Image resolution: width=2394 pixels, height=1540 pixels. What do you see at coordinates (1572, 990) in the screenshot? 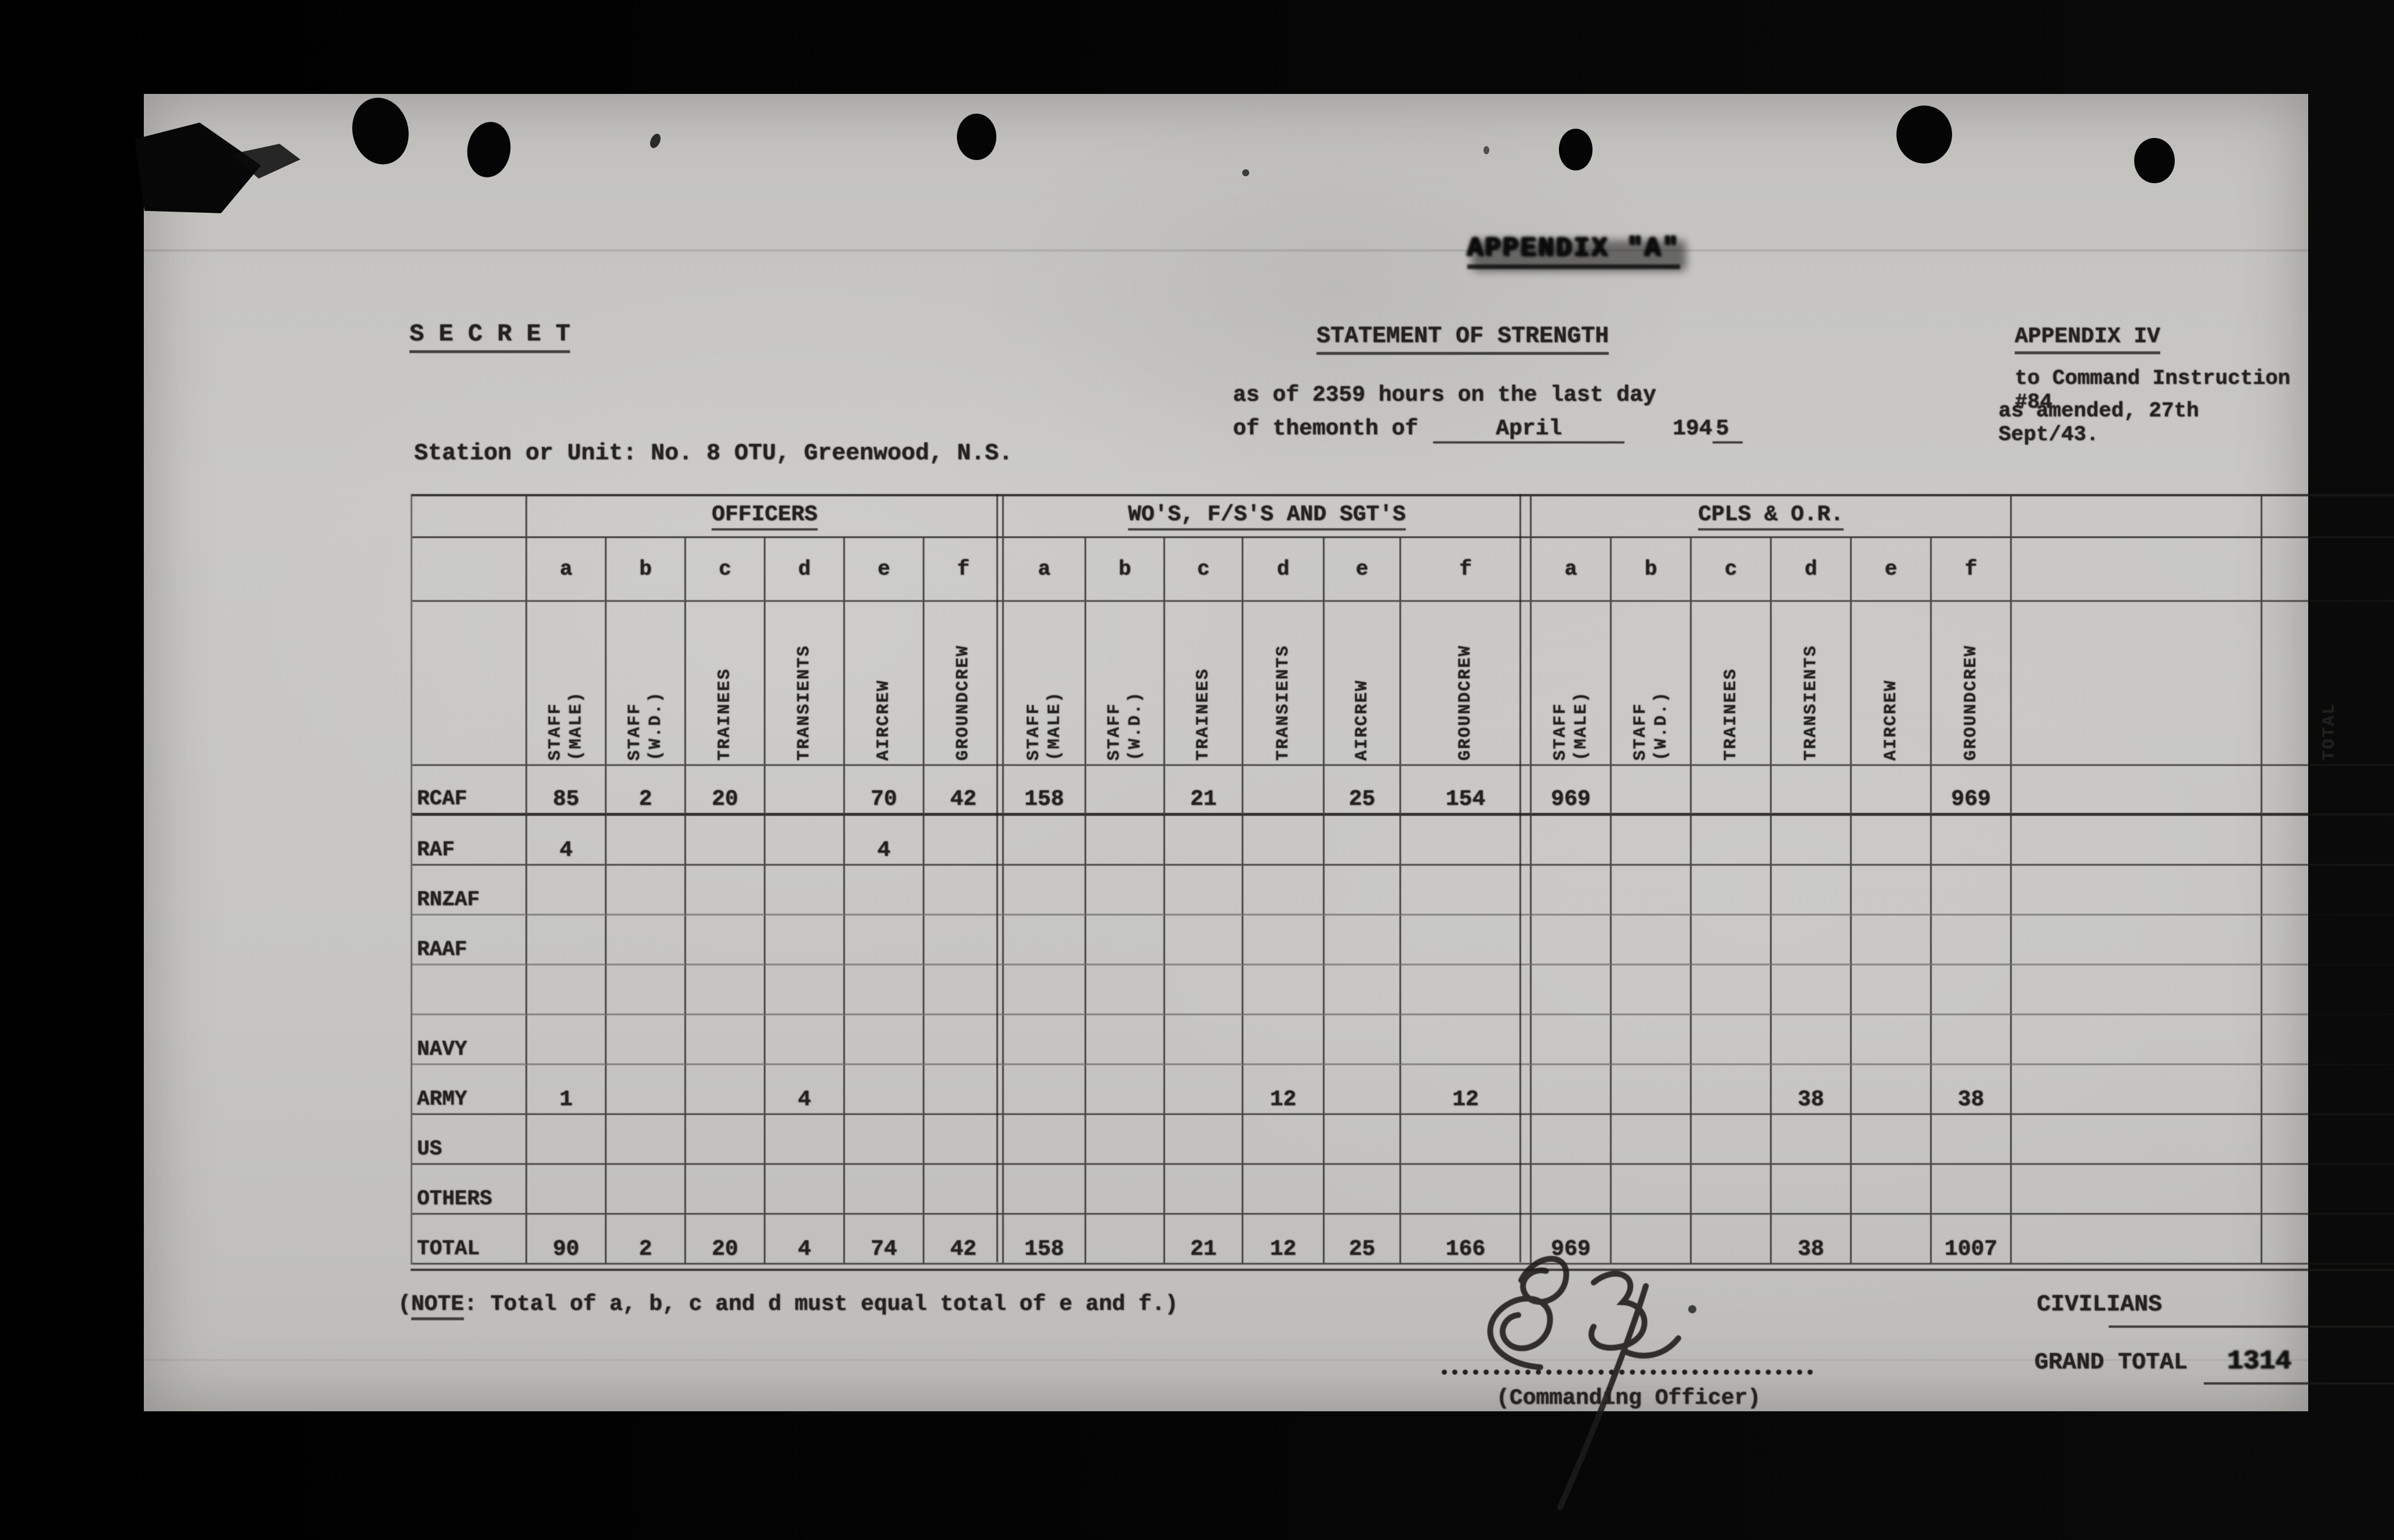
I see `cell-blank-cpls-a` at bounding box center [1572, 990].